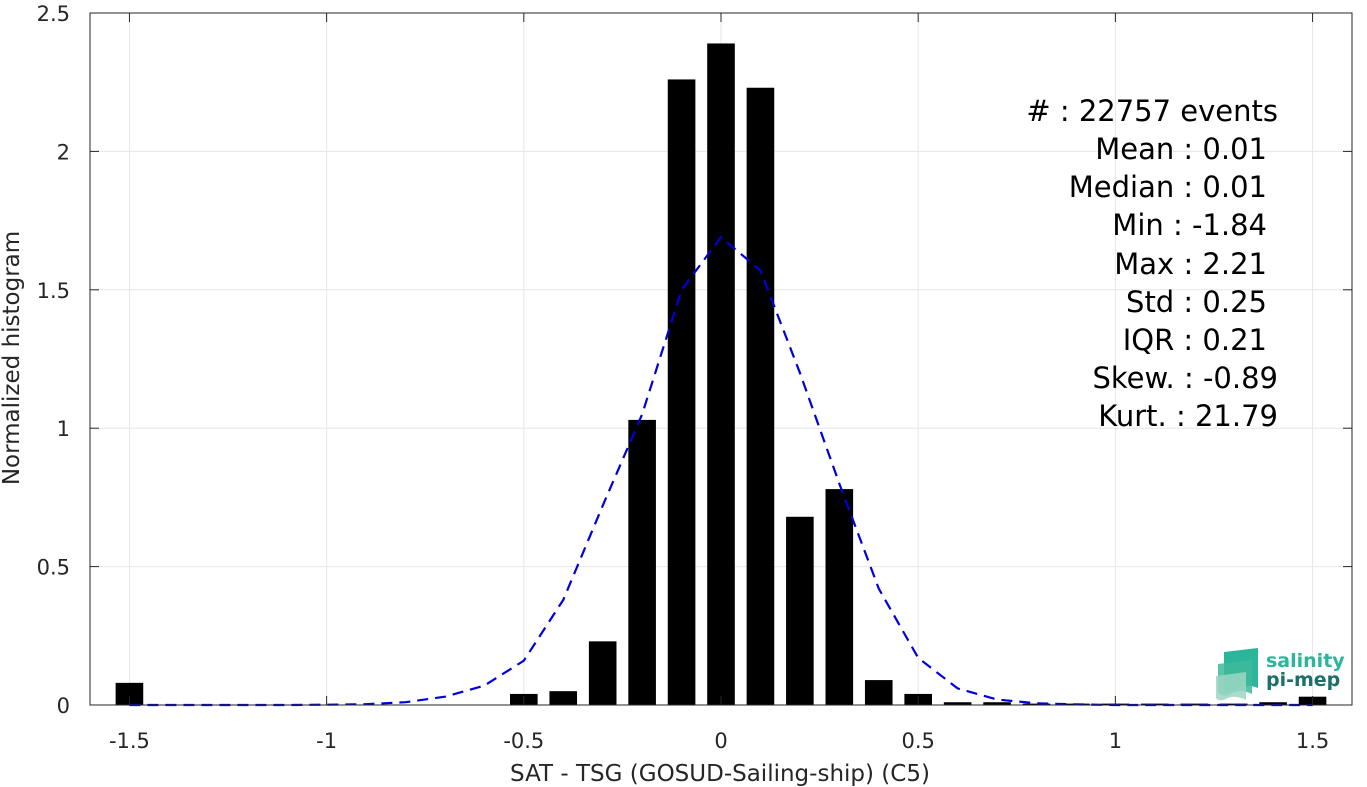 Image resolution: width=1367 pixels, height=787 pixels. I want to click on stat-median: Median : 0.01, so click(1168, 187).